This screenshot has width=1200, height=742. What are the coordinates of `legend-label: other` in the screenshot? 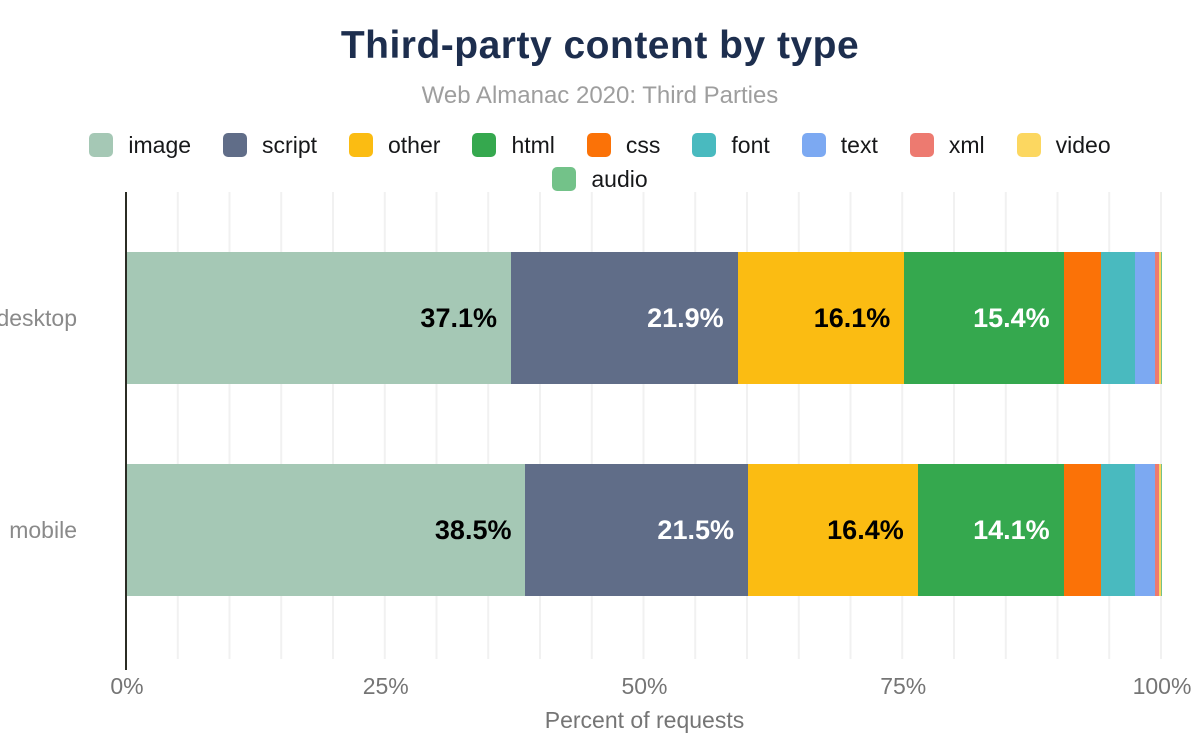 It's located at (414, 145).